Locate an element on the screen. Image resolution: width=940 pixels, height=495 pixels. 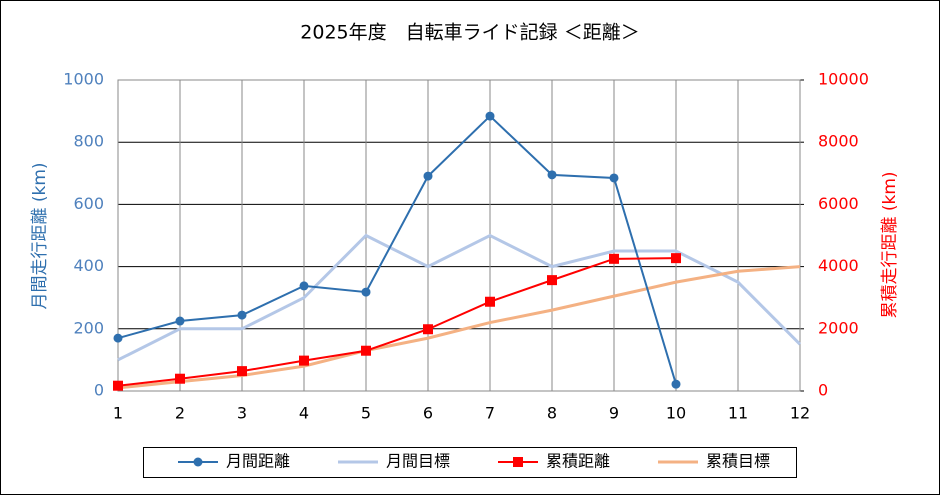
y2-tick-label: 10000 is located at coordinates (843, 79).